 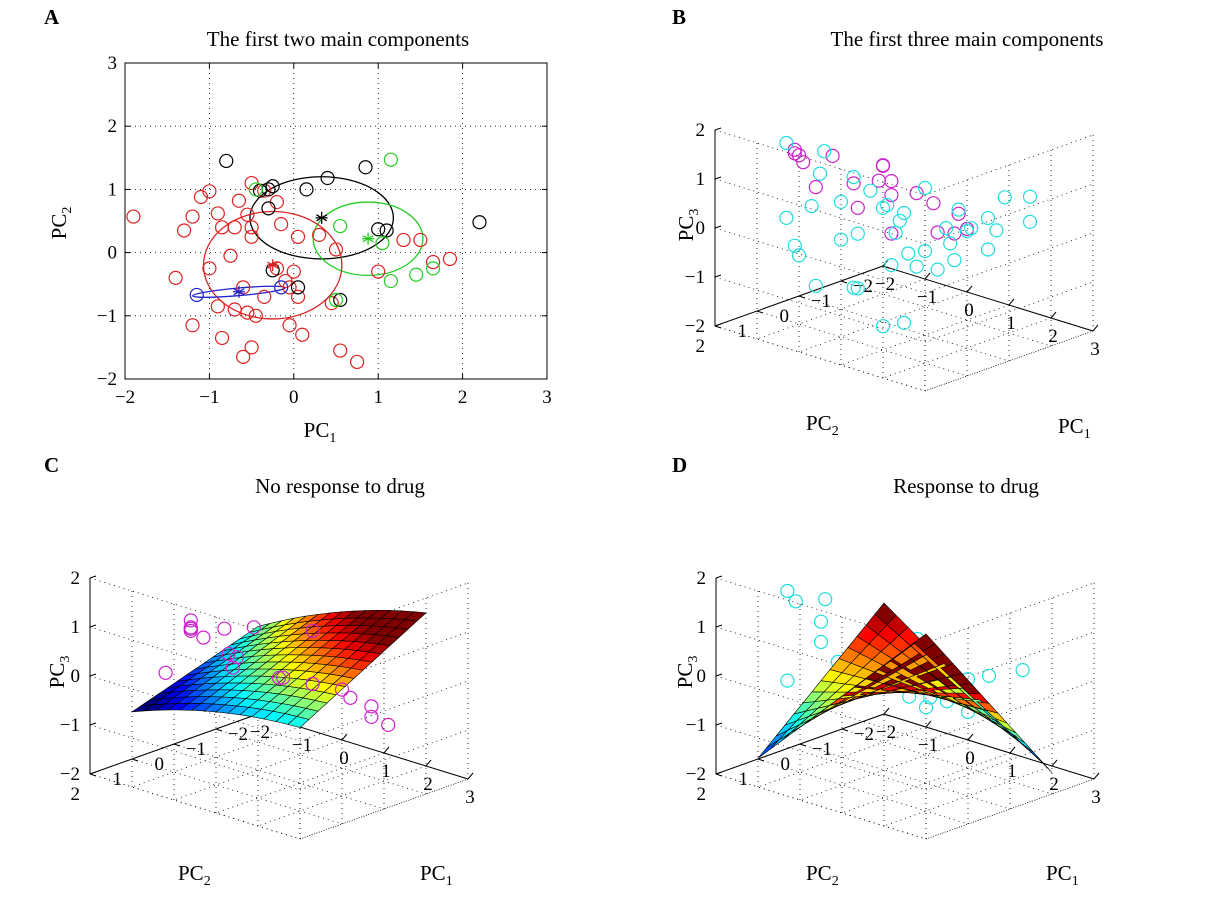 What do you see at coordinates (702, 578) in the screenshot?
I see `z-tick-label: 2` at bounding box center [702, 578].